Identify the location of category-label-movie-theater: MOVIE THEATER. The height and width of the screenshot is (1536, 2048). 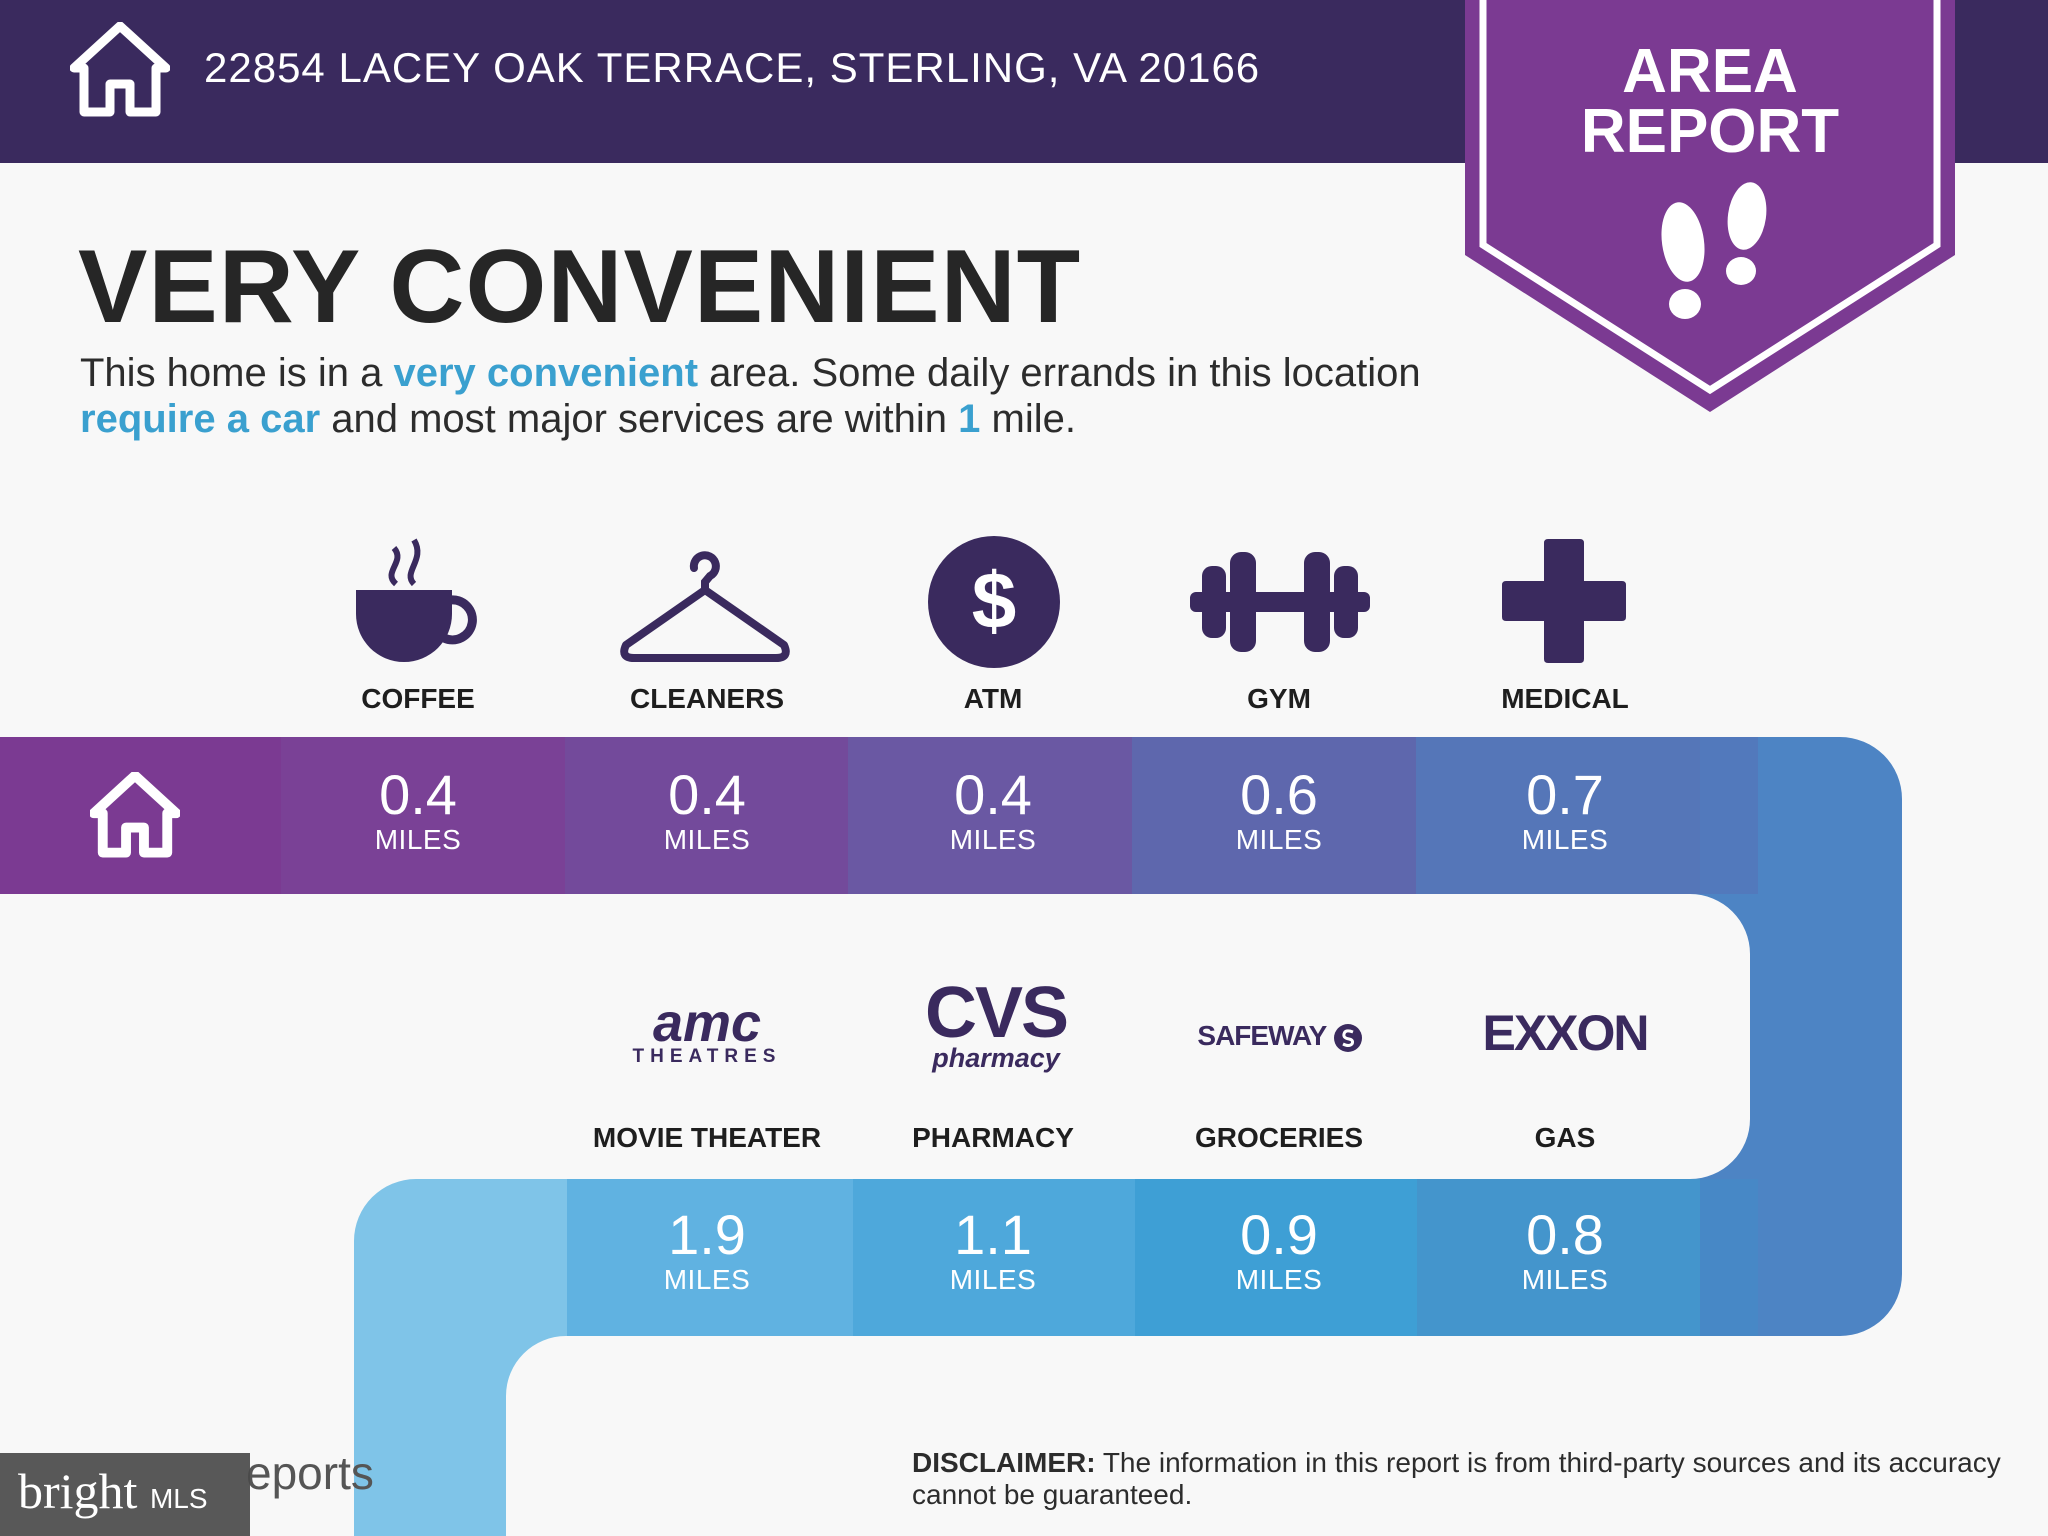
(707, 1137).